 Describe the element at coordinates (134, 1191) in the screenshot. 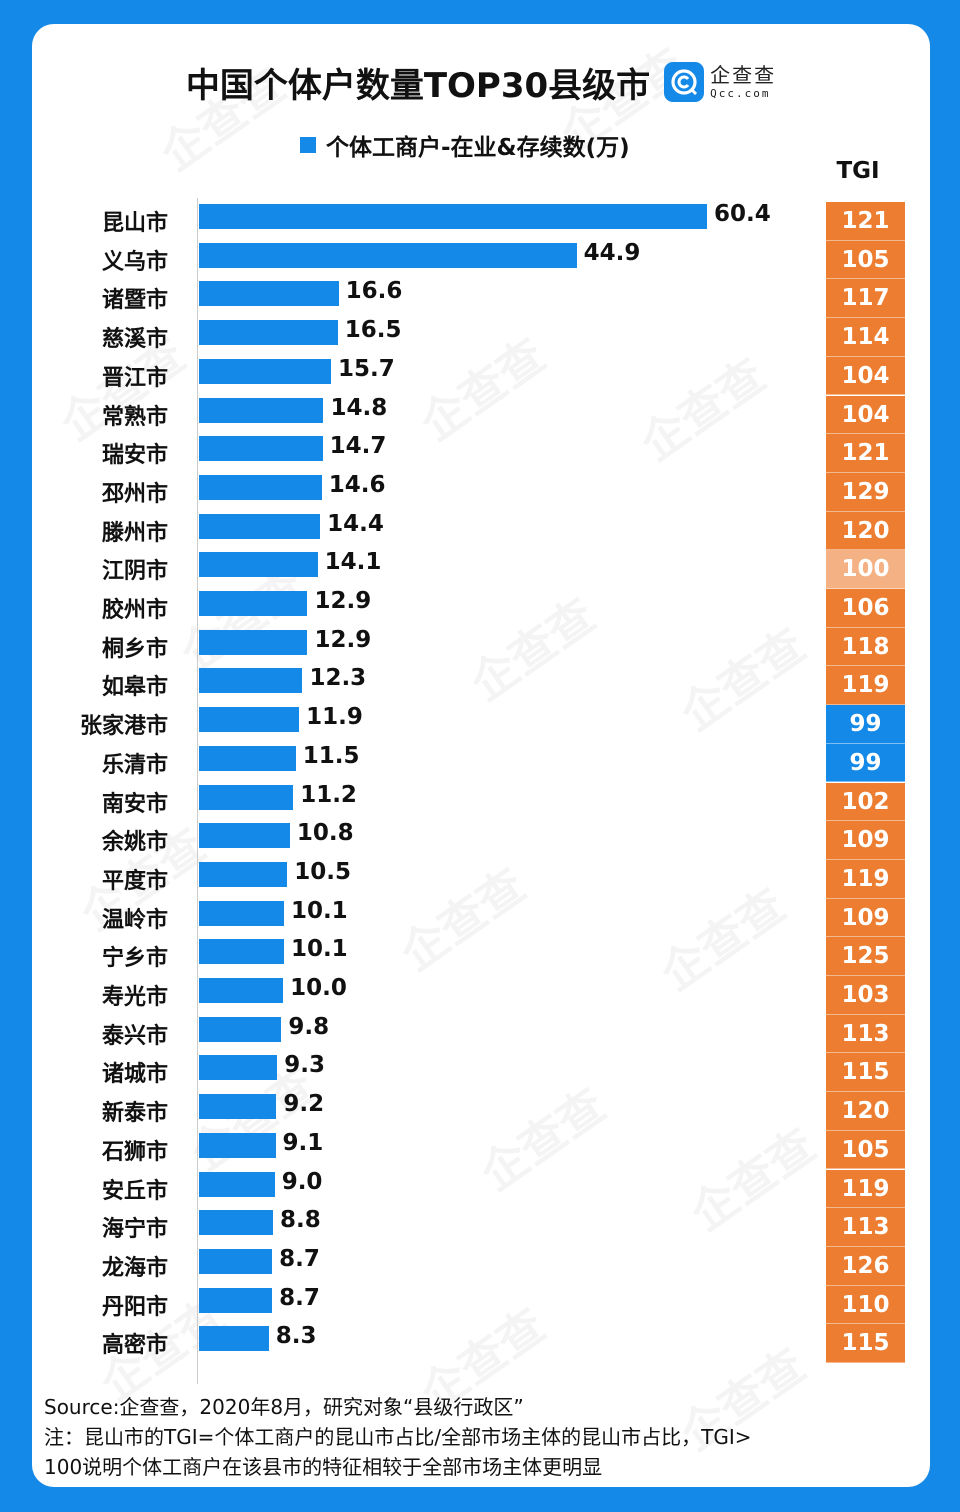

I see `category-label: 安丘市` at that location.